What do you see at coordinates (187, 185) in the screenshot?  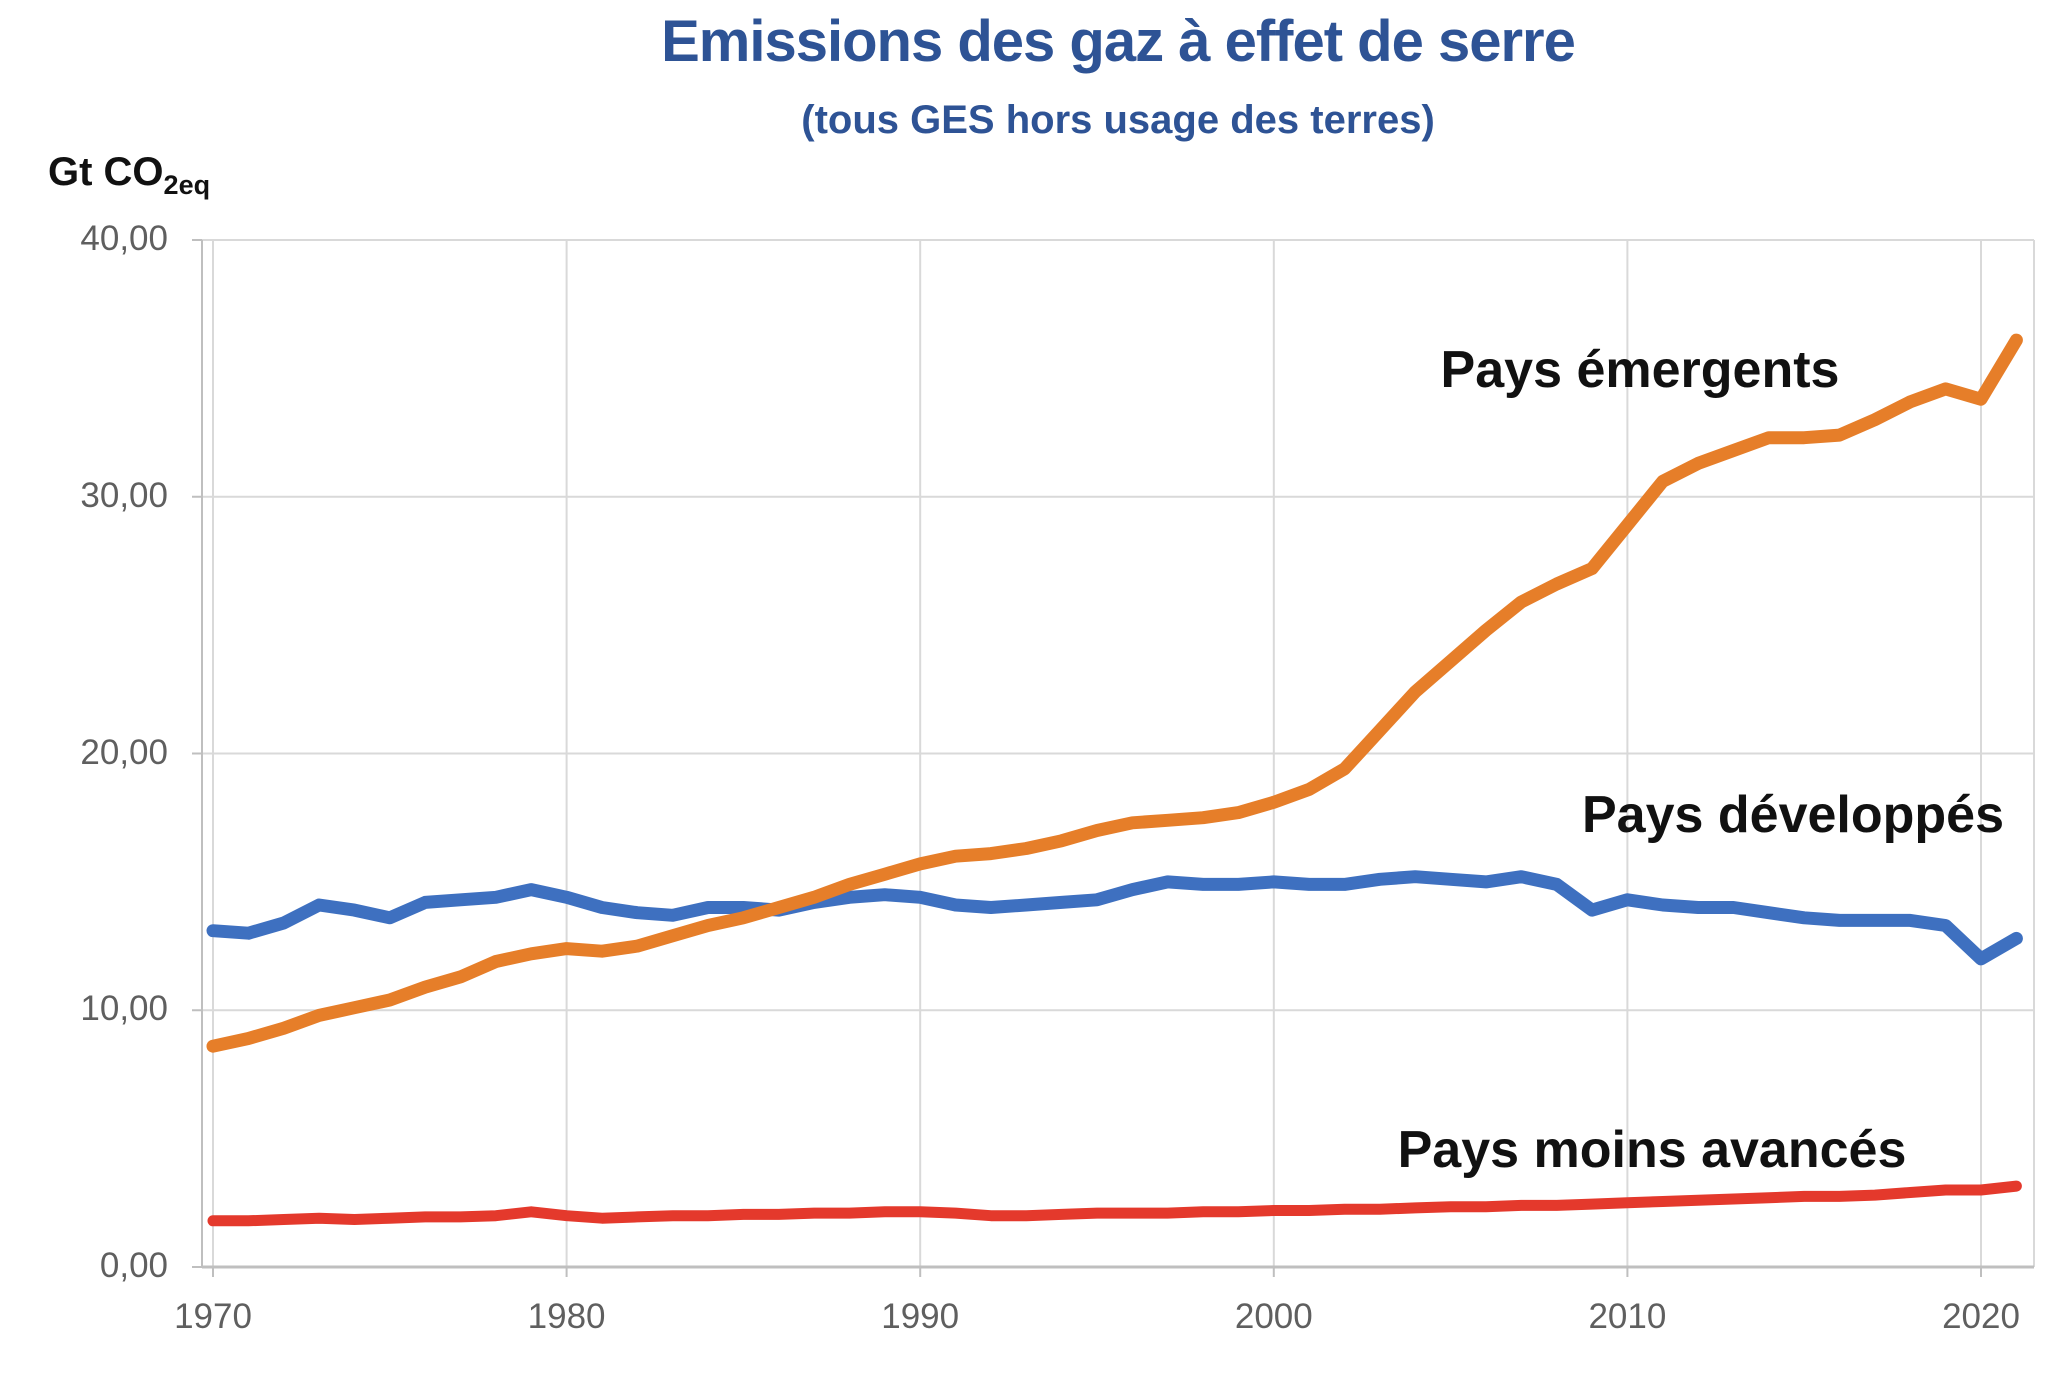 I see `y-axis-unit-subscript: 2eq` at bounding box center [187, 185].